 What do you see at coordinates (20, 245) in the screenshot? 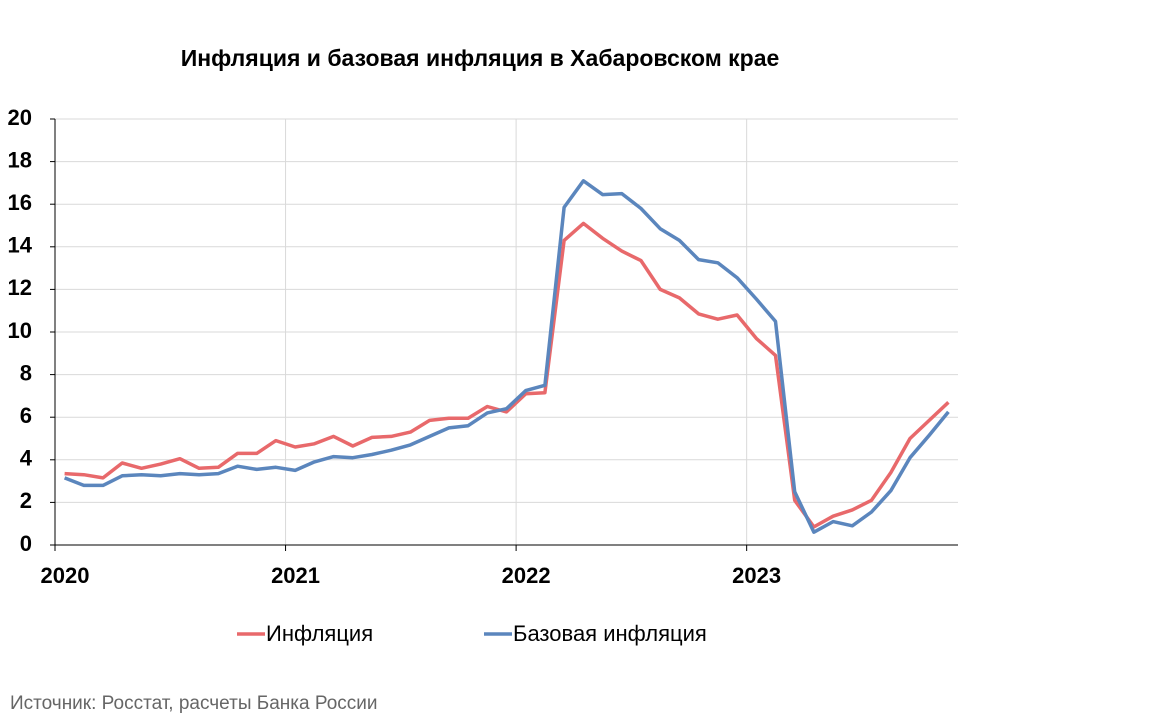
I see `y-tick-label: 14` at bounding box center [20, 245].